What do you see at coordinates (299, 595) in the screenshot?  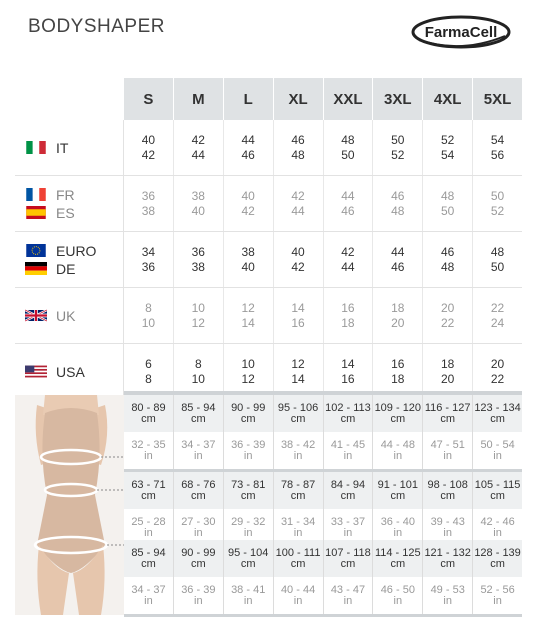 I see `table-cell: 40 - 44 in` at bounding box center [299, 595].